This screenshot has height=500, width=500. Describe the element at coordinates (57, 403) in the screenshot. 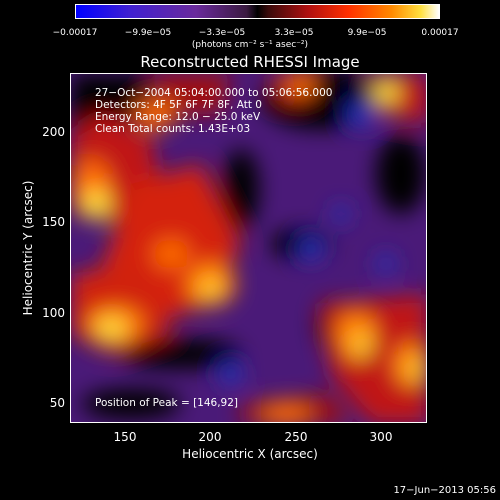

I see `y-tick: 50` at that location.